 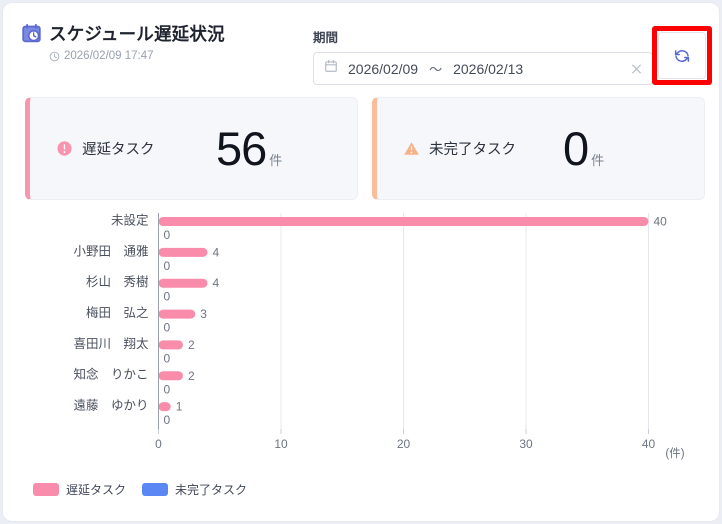 I want to click on x-tick-label: 30, so click(x=526, y=444).